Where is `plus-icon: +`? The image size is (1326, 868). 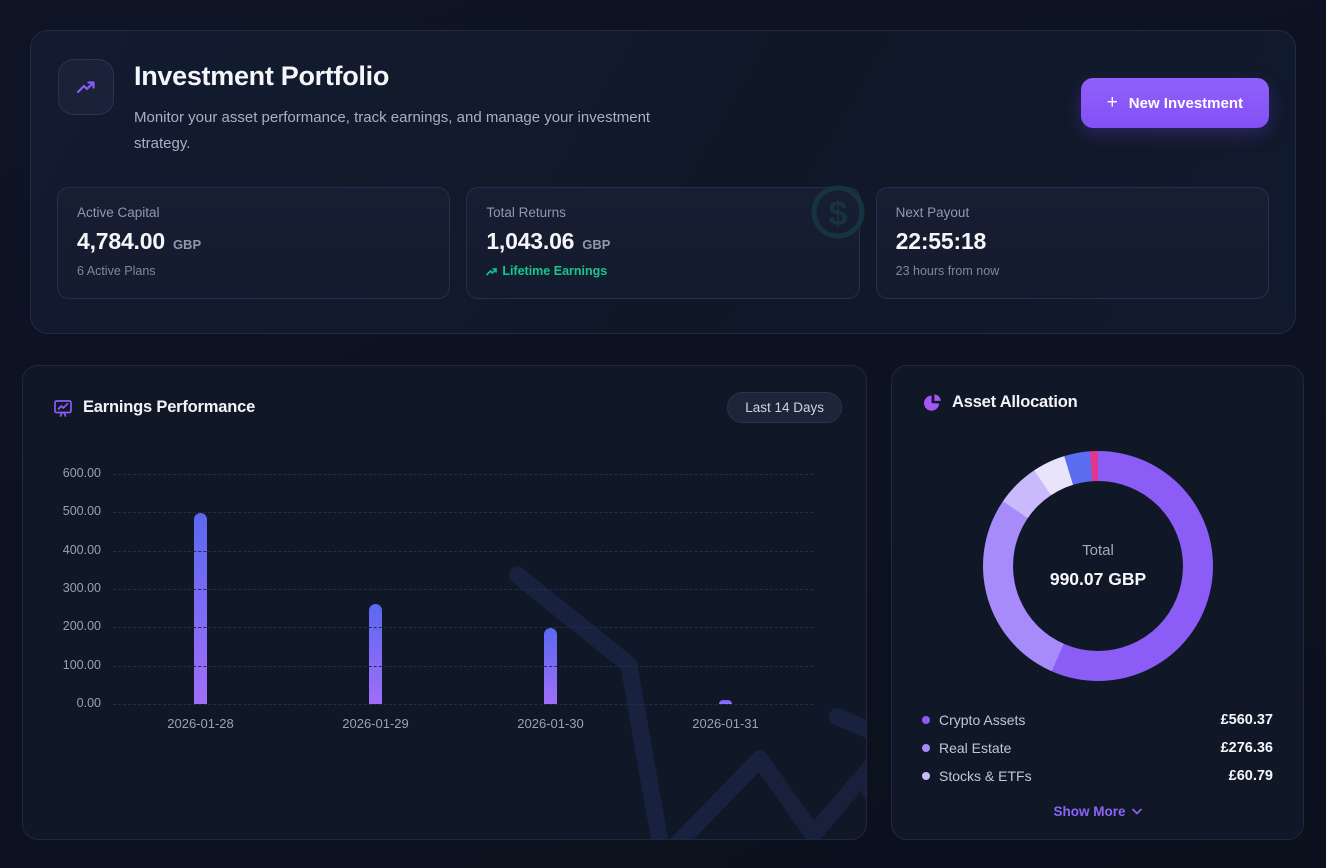
plus-icon: + is located at coordinates (1112, 102).